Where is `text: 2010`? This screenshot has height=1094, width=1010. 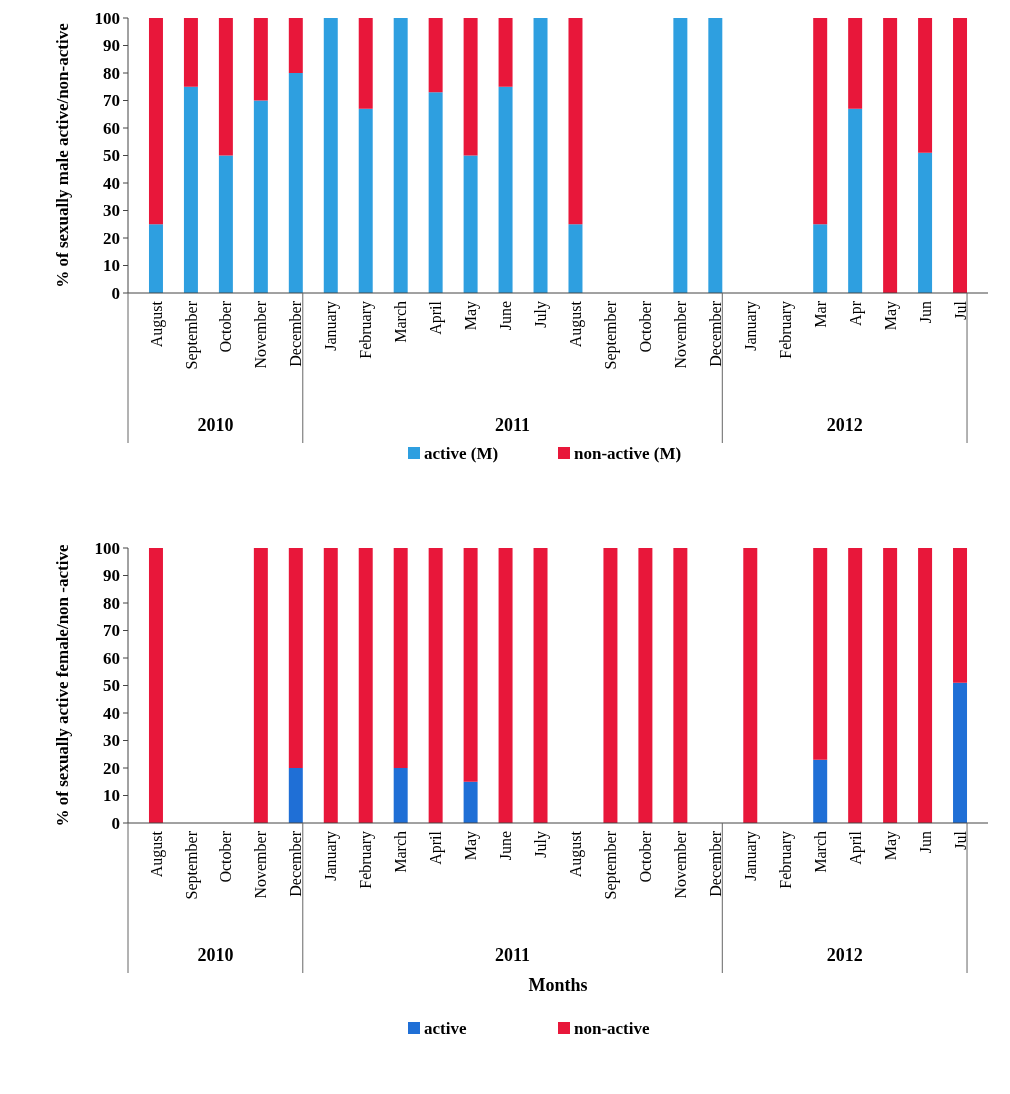 text: 2010 is located at coordinates (215, 425).